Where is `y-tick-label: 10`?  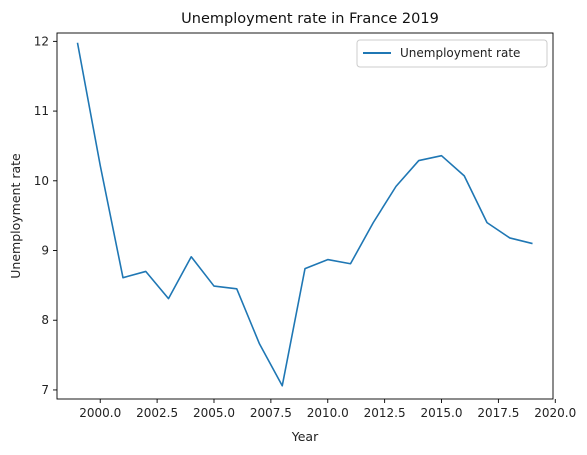
y-tick-label: 10 is located at coordinates (41, 181).